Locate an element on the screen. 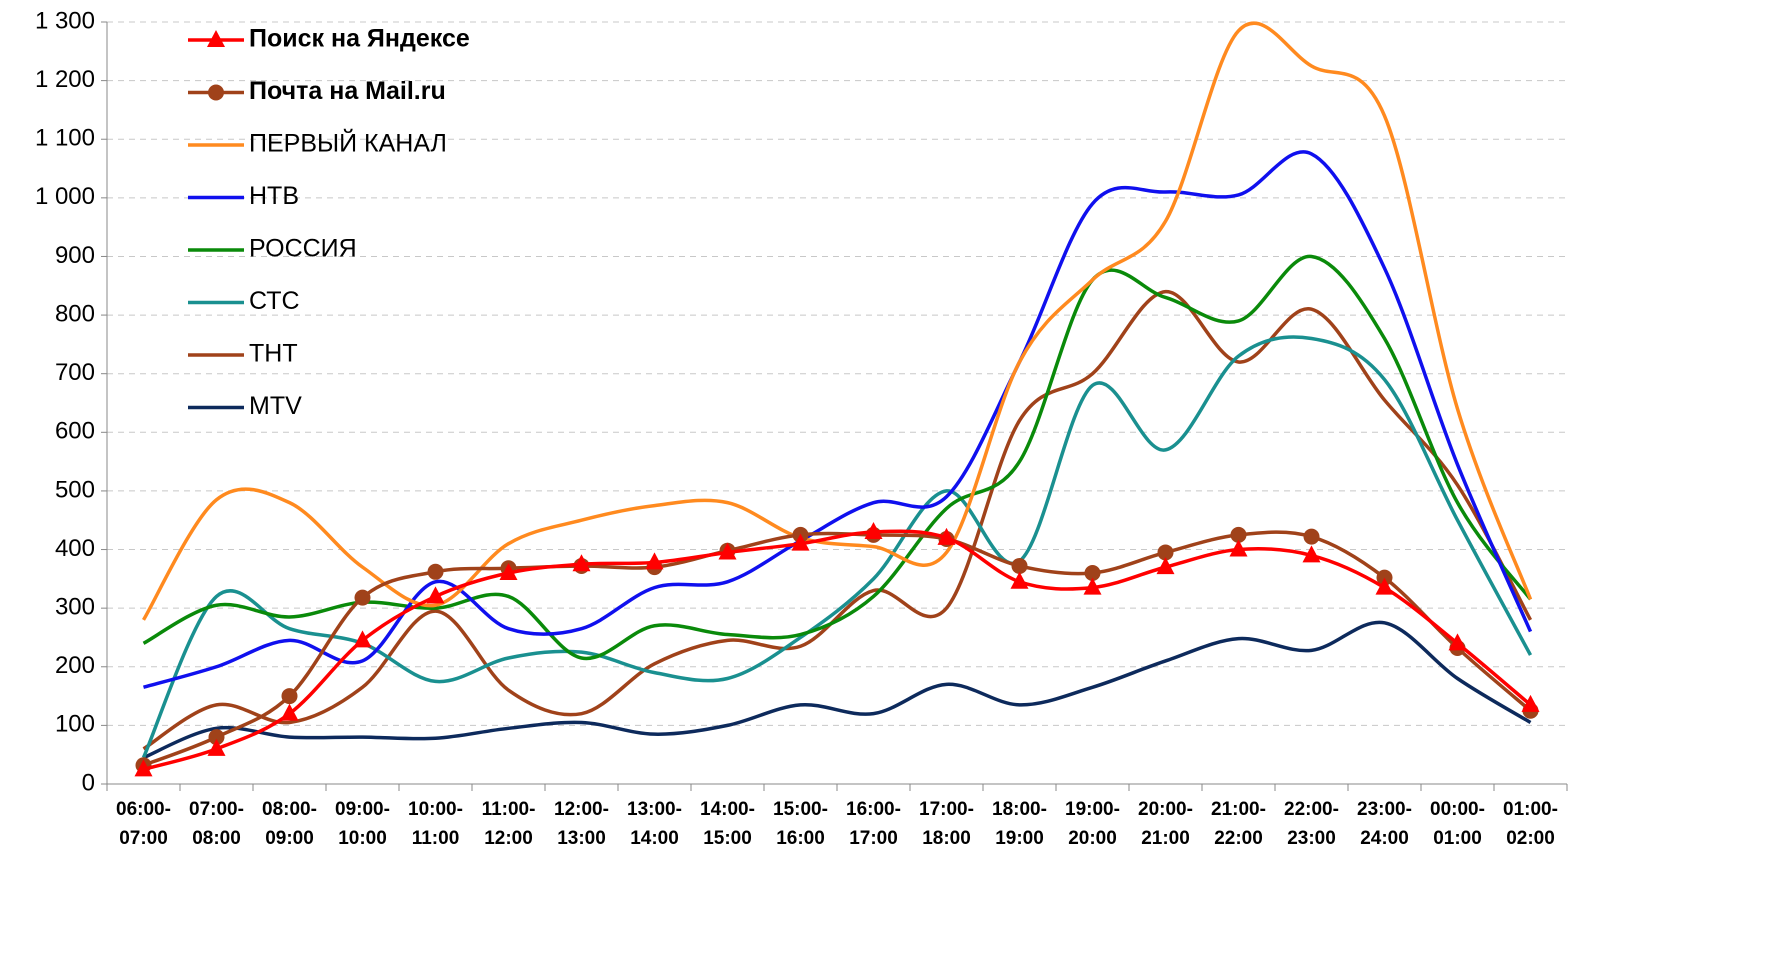 The width and height of the screenshot is (1771, 971). y-tick-label: 300 is located at coordinates (75, 606).